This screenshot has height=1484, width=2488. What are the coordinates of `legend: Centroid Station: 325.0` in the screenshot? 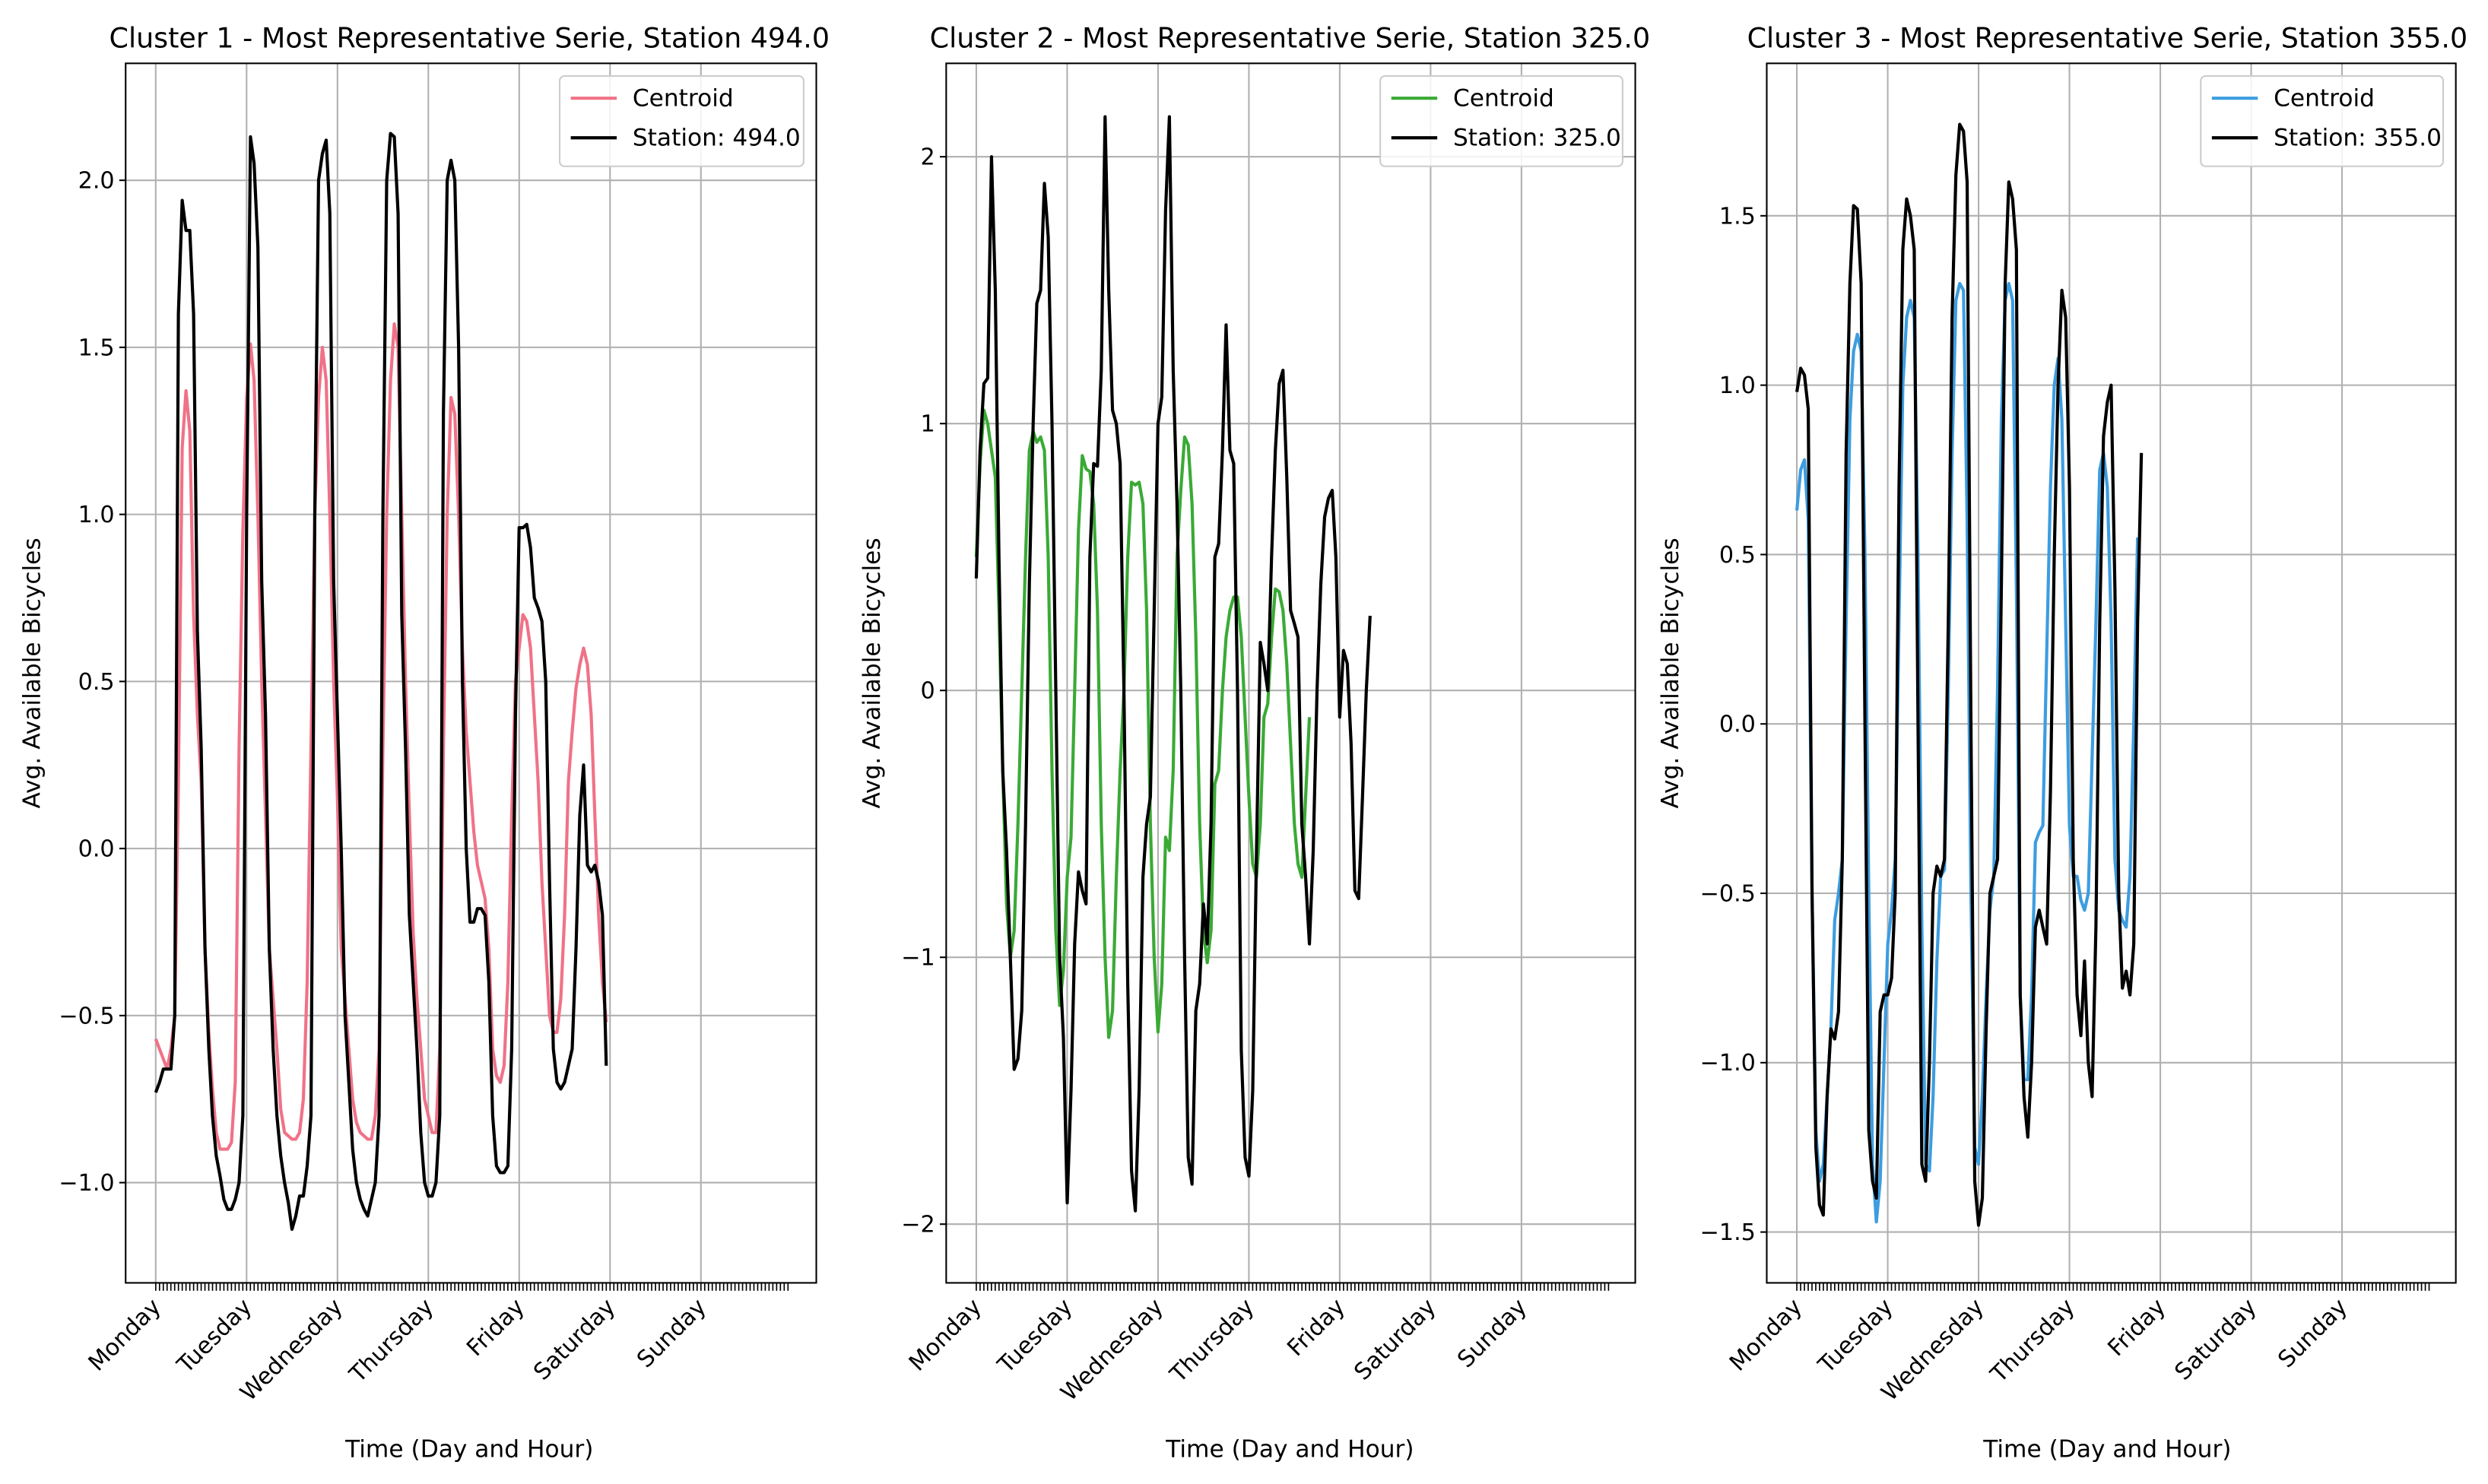 It's located at (1501, 121).